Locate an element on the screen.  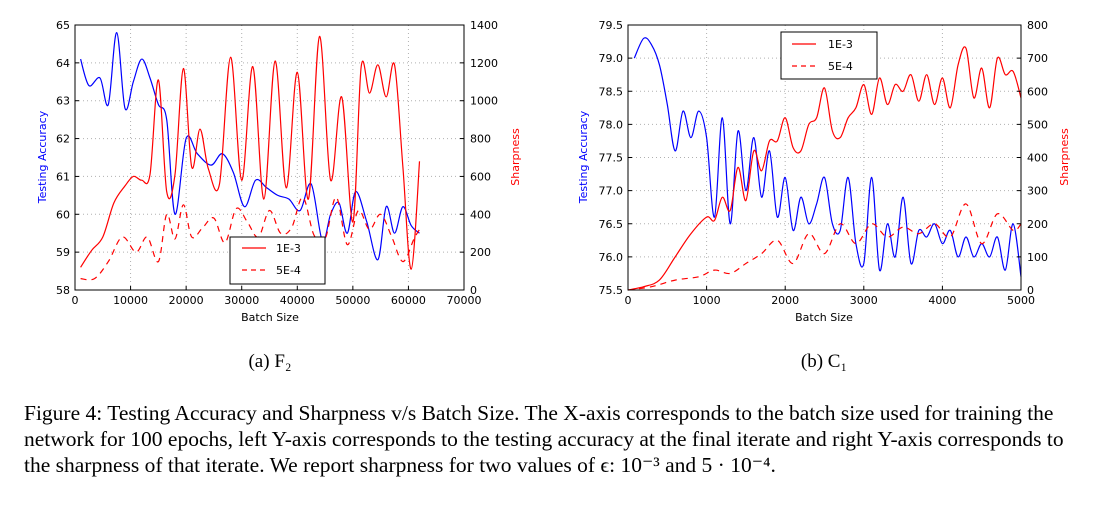
x-tick-label: 40000 is located at coordinates (297, 300).